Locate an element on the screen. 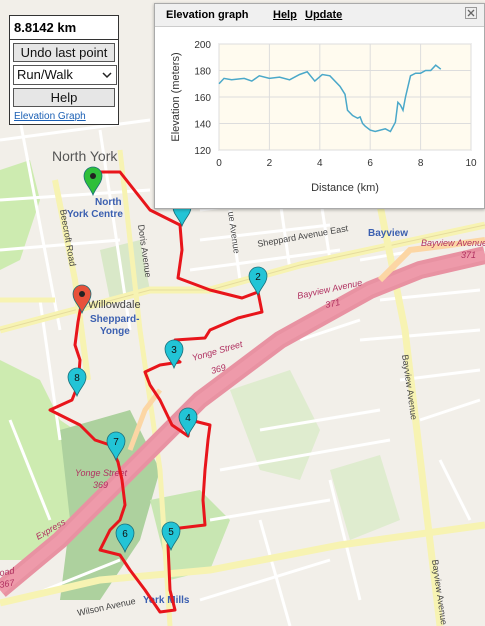 This screenshot has height=626, width=485. x-tick-label: 4 is located at coordinates (320, 163).